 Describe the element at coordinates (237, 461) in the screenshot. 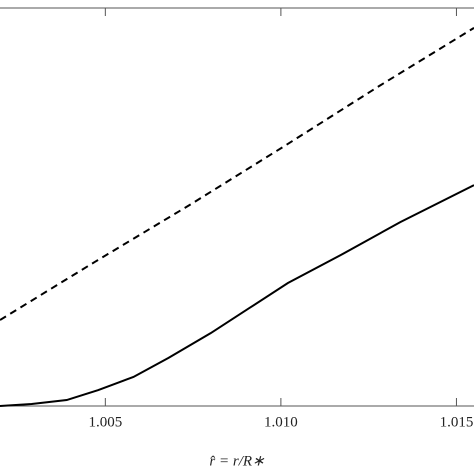

I see `x-axis-label: r̂ = r/R∗` at that location.